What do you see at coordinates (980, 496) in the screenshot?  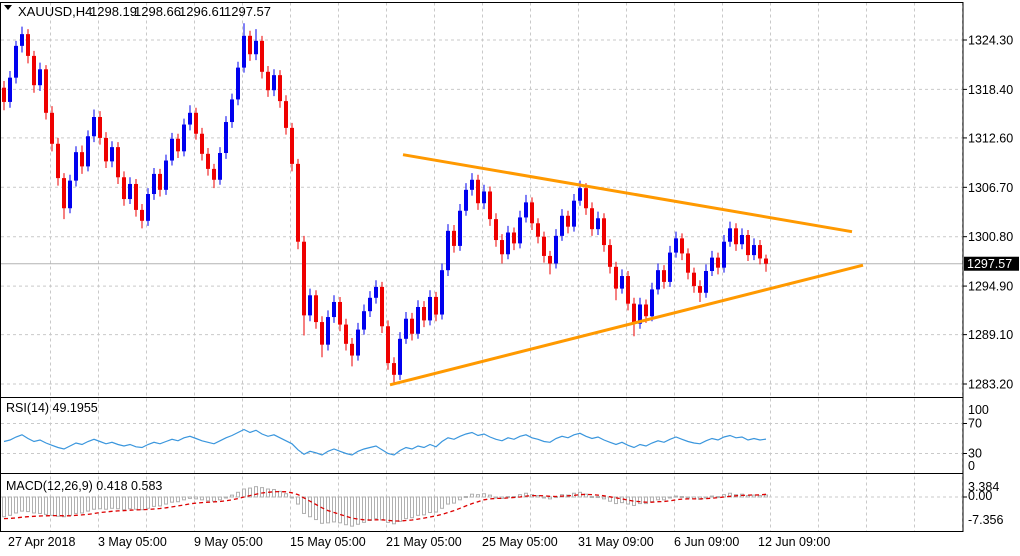 I see `macd-tick-label: 0.00` at bounding box center [980, 496].